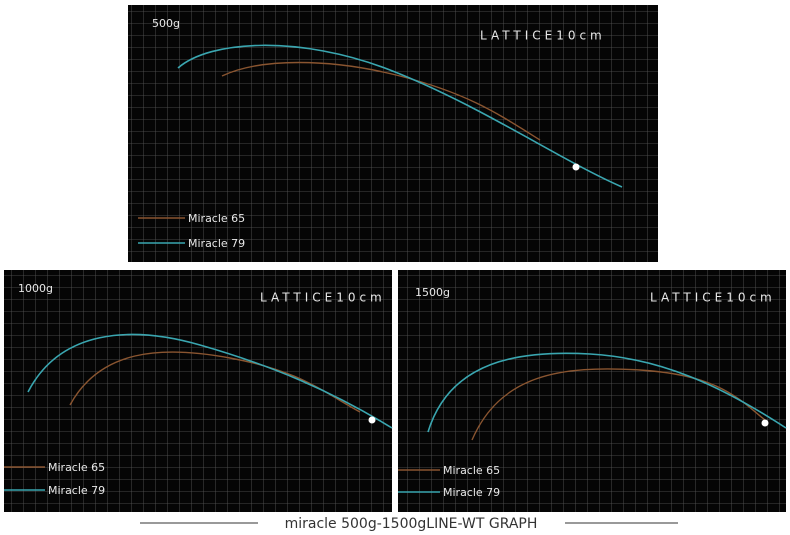 This screenshot has width=790, height=535. Describe the element at coordinates (35, 288) in the screenshot. I see `weight-label: 1000g` at that location.